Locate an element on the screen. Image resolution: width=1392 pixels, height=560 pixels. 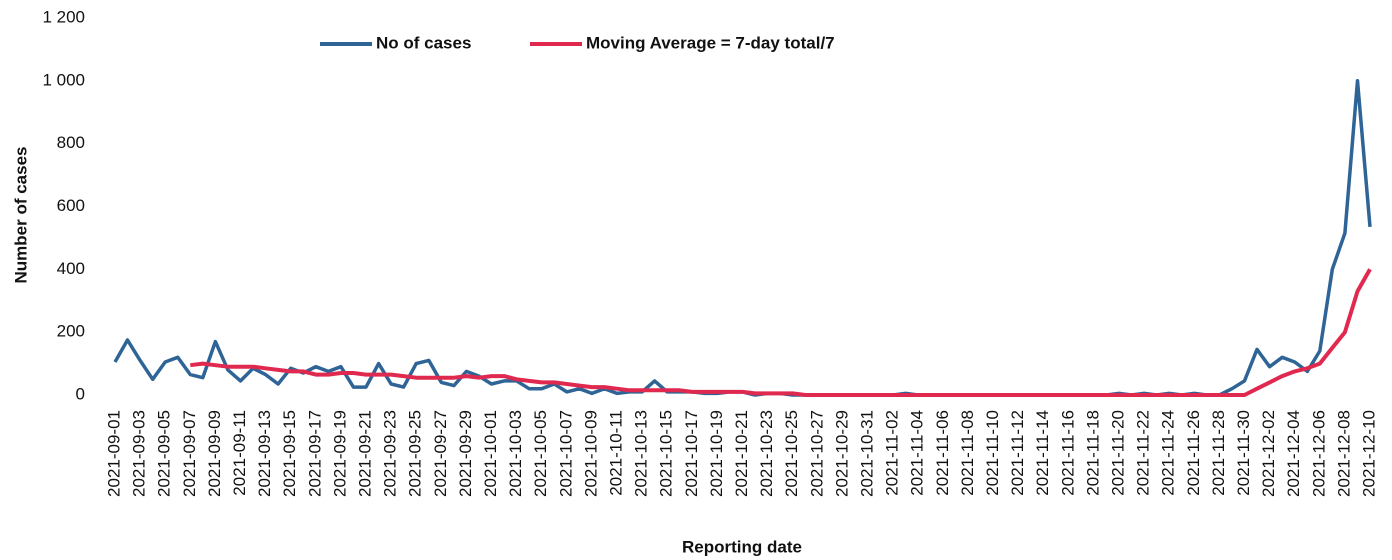
x-axis-title: Reporting date is located at coordinates (742, 546).